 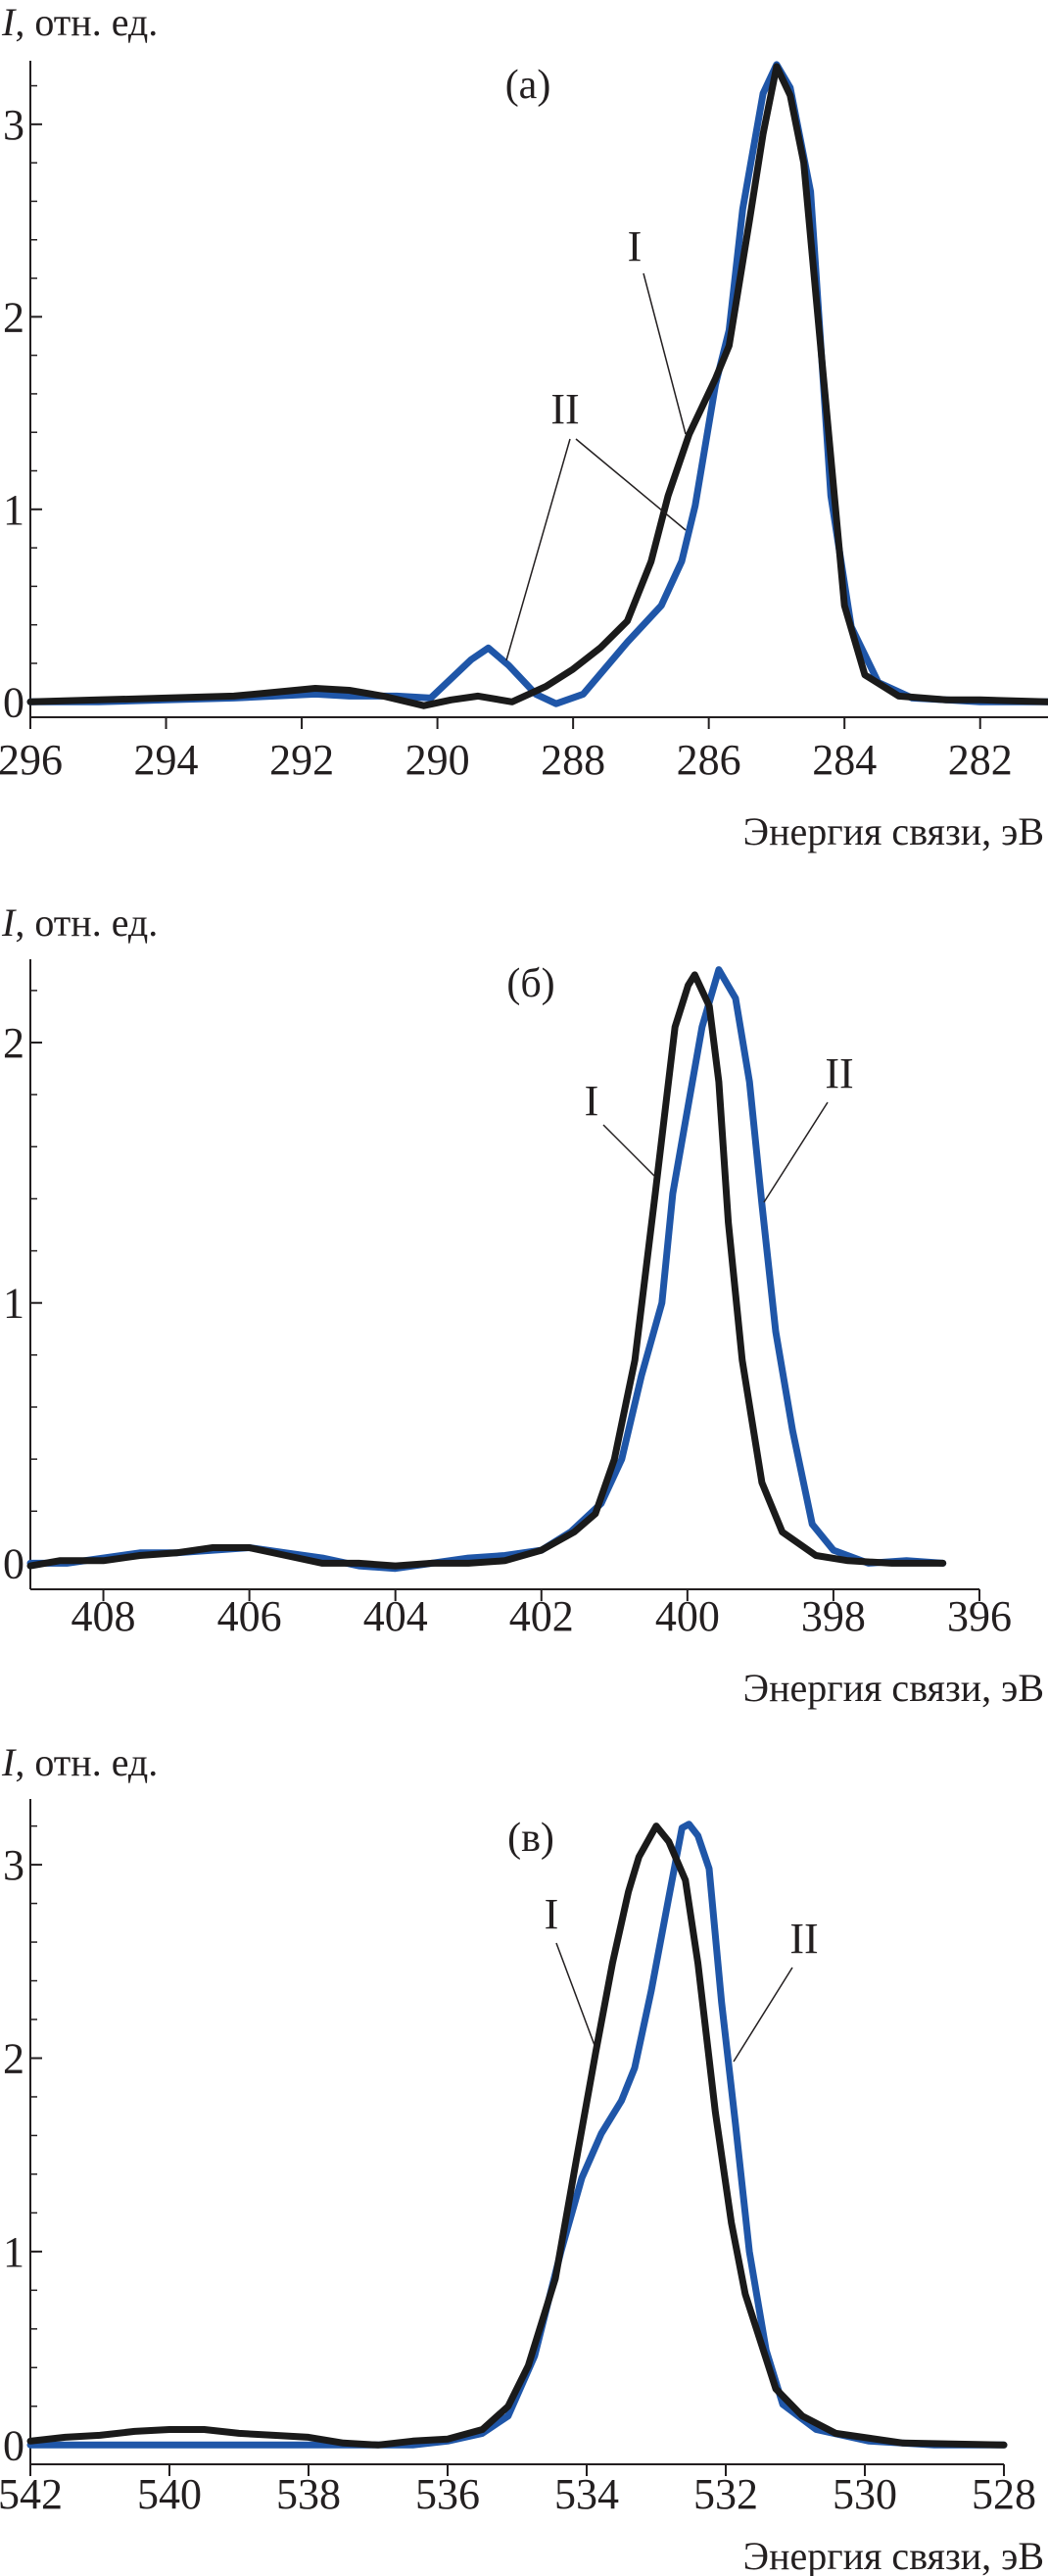 What do you see at coordinates (573, 760) in the screenshot?
I see `x-tick-label: 288` at bounding box center [573, 760].